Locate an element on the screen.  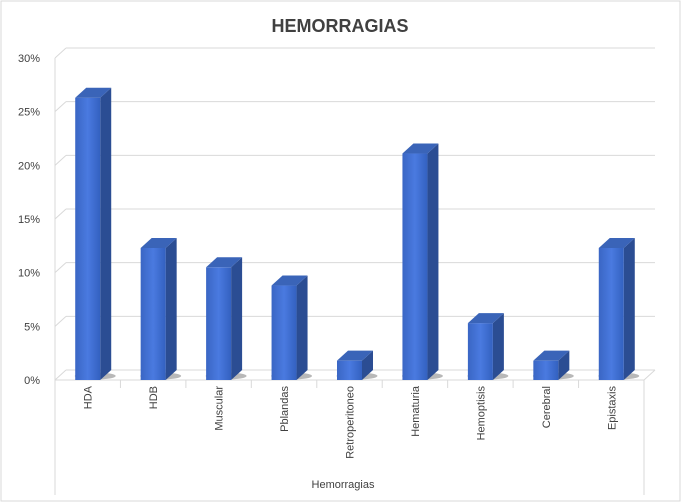
y-axis-ticks: 0% 5% 10% 15% 20% 25% 30% is located at coordinates (29, 220).